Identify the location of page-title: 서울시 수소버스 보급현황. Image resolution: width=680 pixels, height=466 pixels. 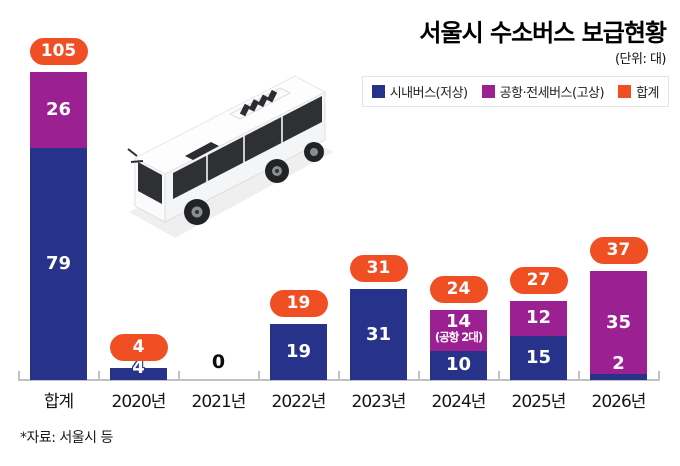
(543, 33).